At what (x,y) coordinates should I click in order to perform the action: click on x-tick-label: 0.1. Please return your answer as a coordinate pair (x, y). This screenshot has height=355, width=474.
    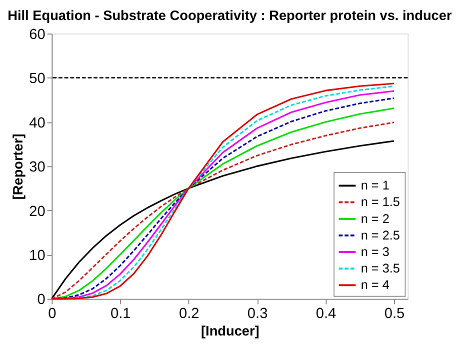
    Looking at the image, I should click on (120, 314).